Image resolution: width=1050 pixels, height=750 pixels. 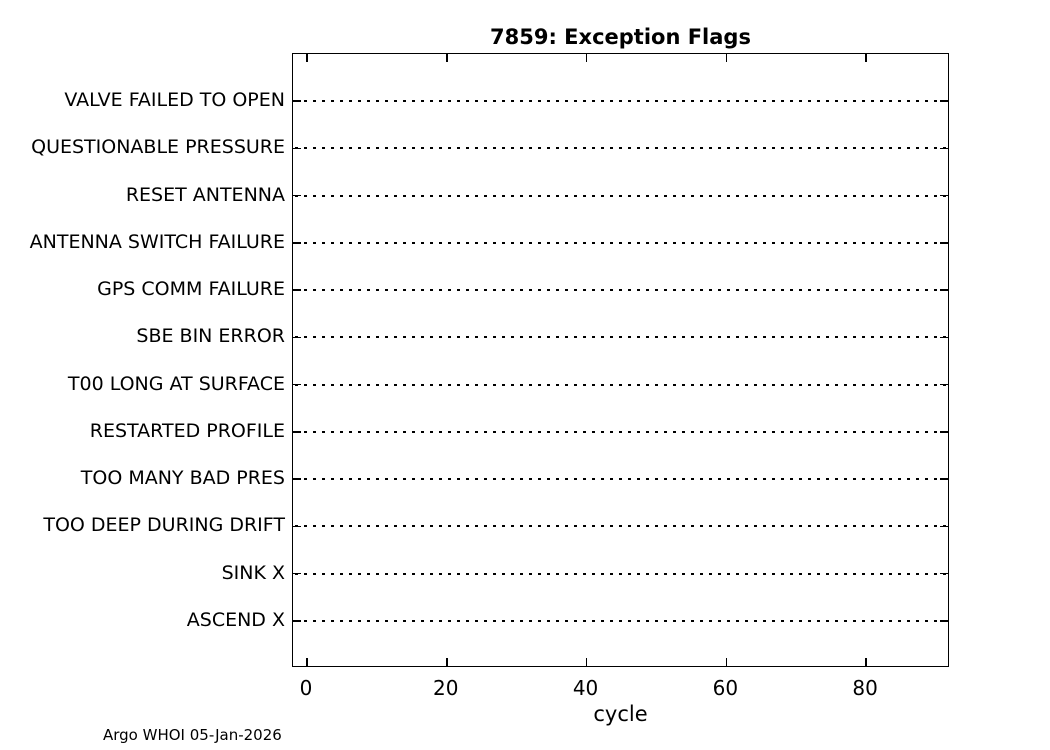 What do you see at coordinates (620, 37) in the screenshot?
I see `chart-title: 7859: Exception Flags` at bounding box center [620, 37].